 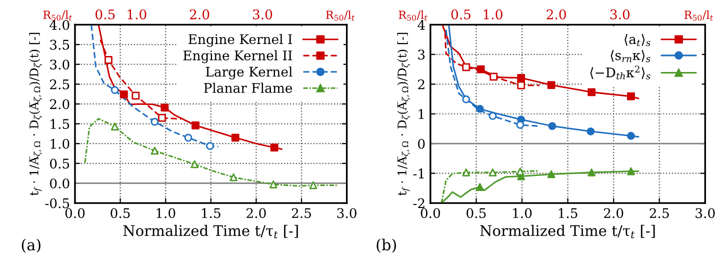 What do you see at coordinates (249, 73) in the screenshot?
I see `legend-label: Large Kernel` at bounding box center [249, 73].